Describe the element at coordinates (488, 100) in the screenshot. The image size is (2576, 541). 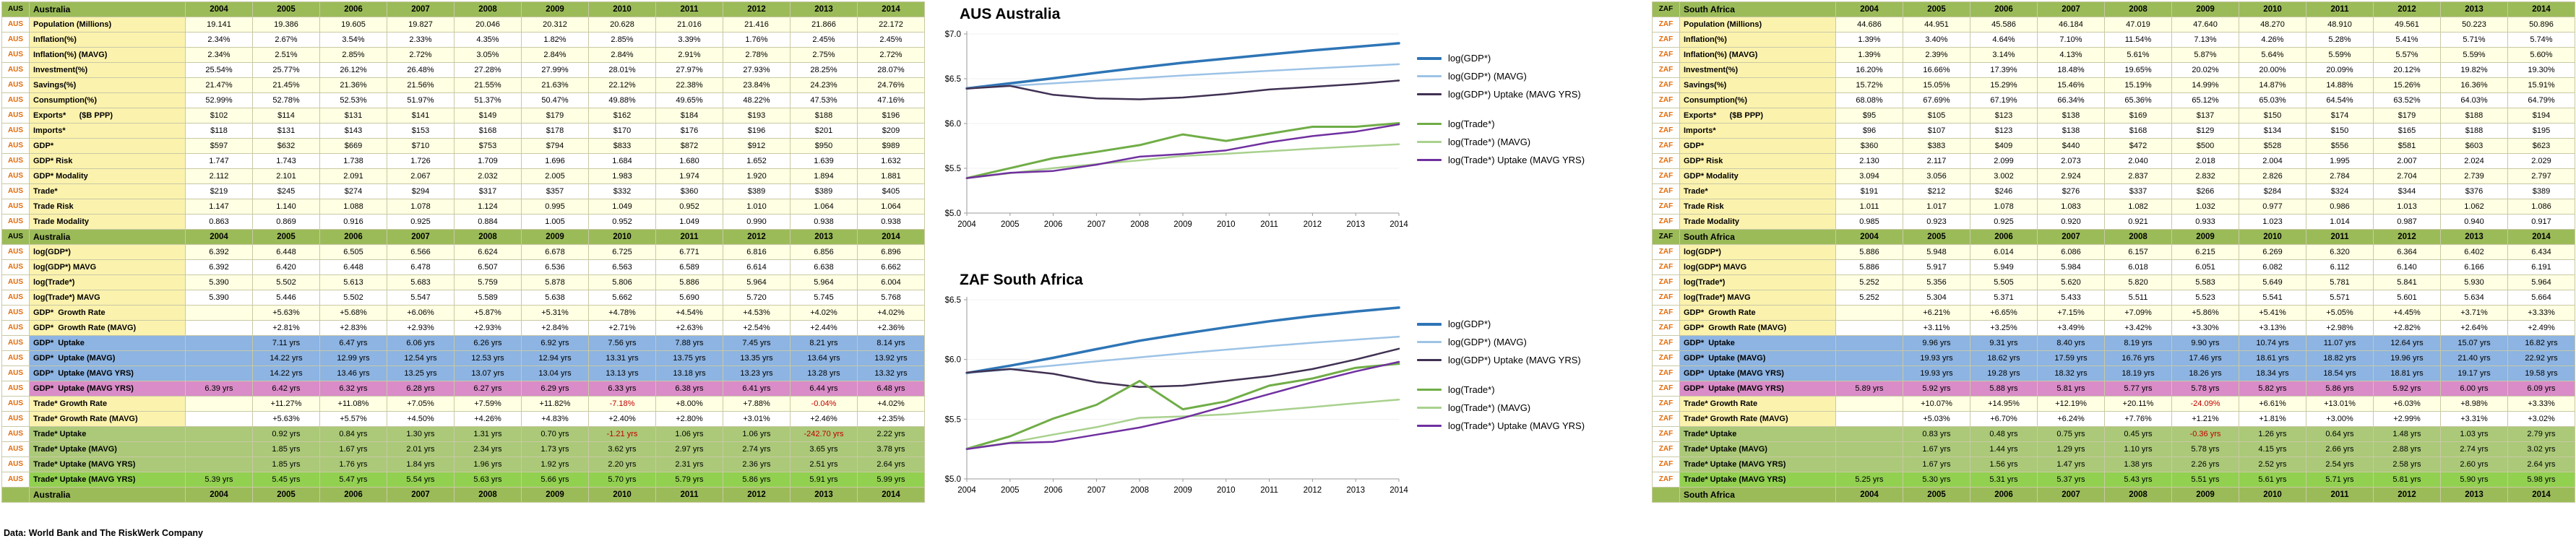
I see `value-cell: 51.37%` at that location.